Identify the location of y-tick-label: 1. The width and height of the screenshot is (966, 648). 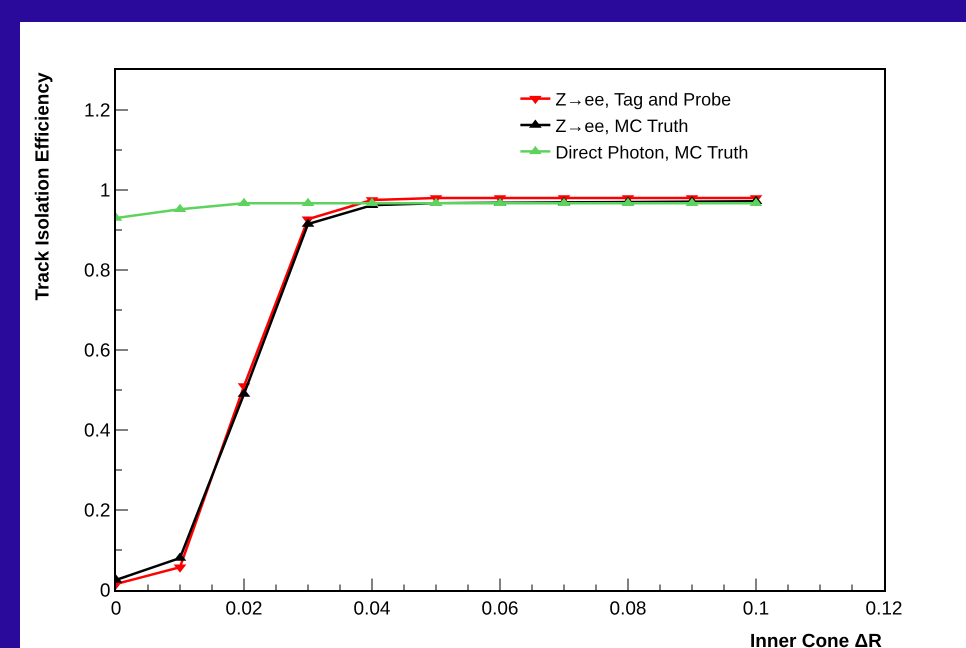
(105, 191).